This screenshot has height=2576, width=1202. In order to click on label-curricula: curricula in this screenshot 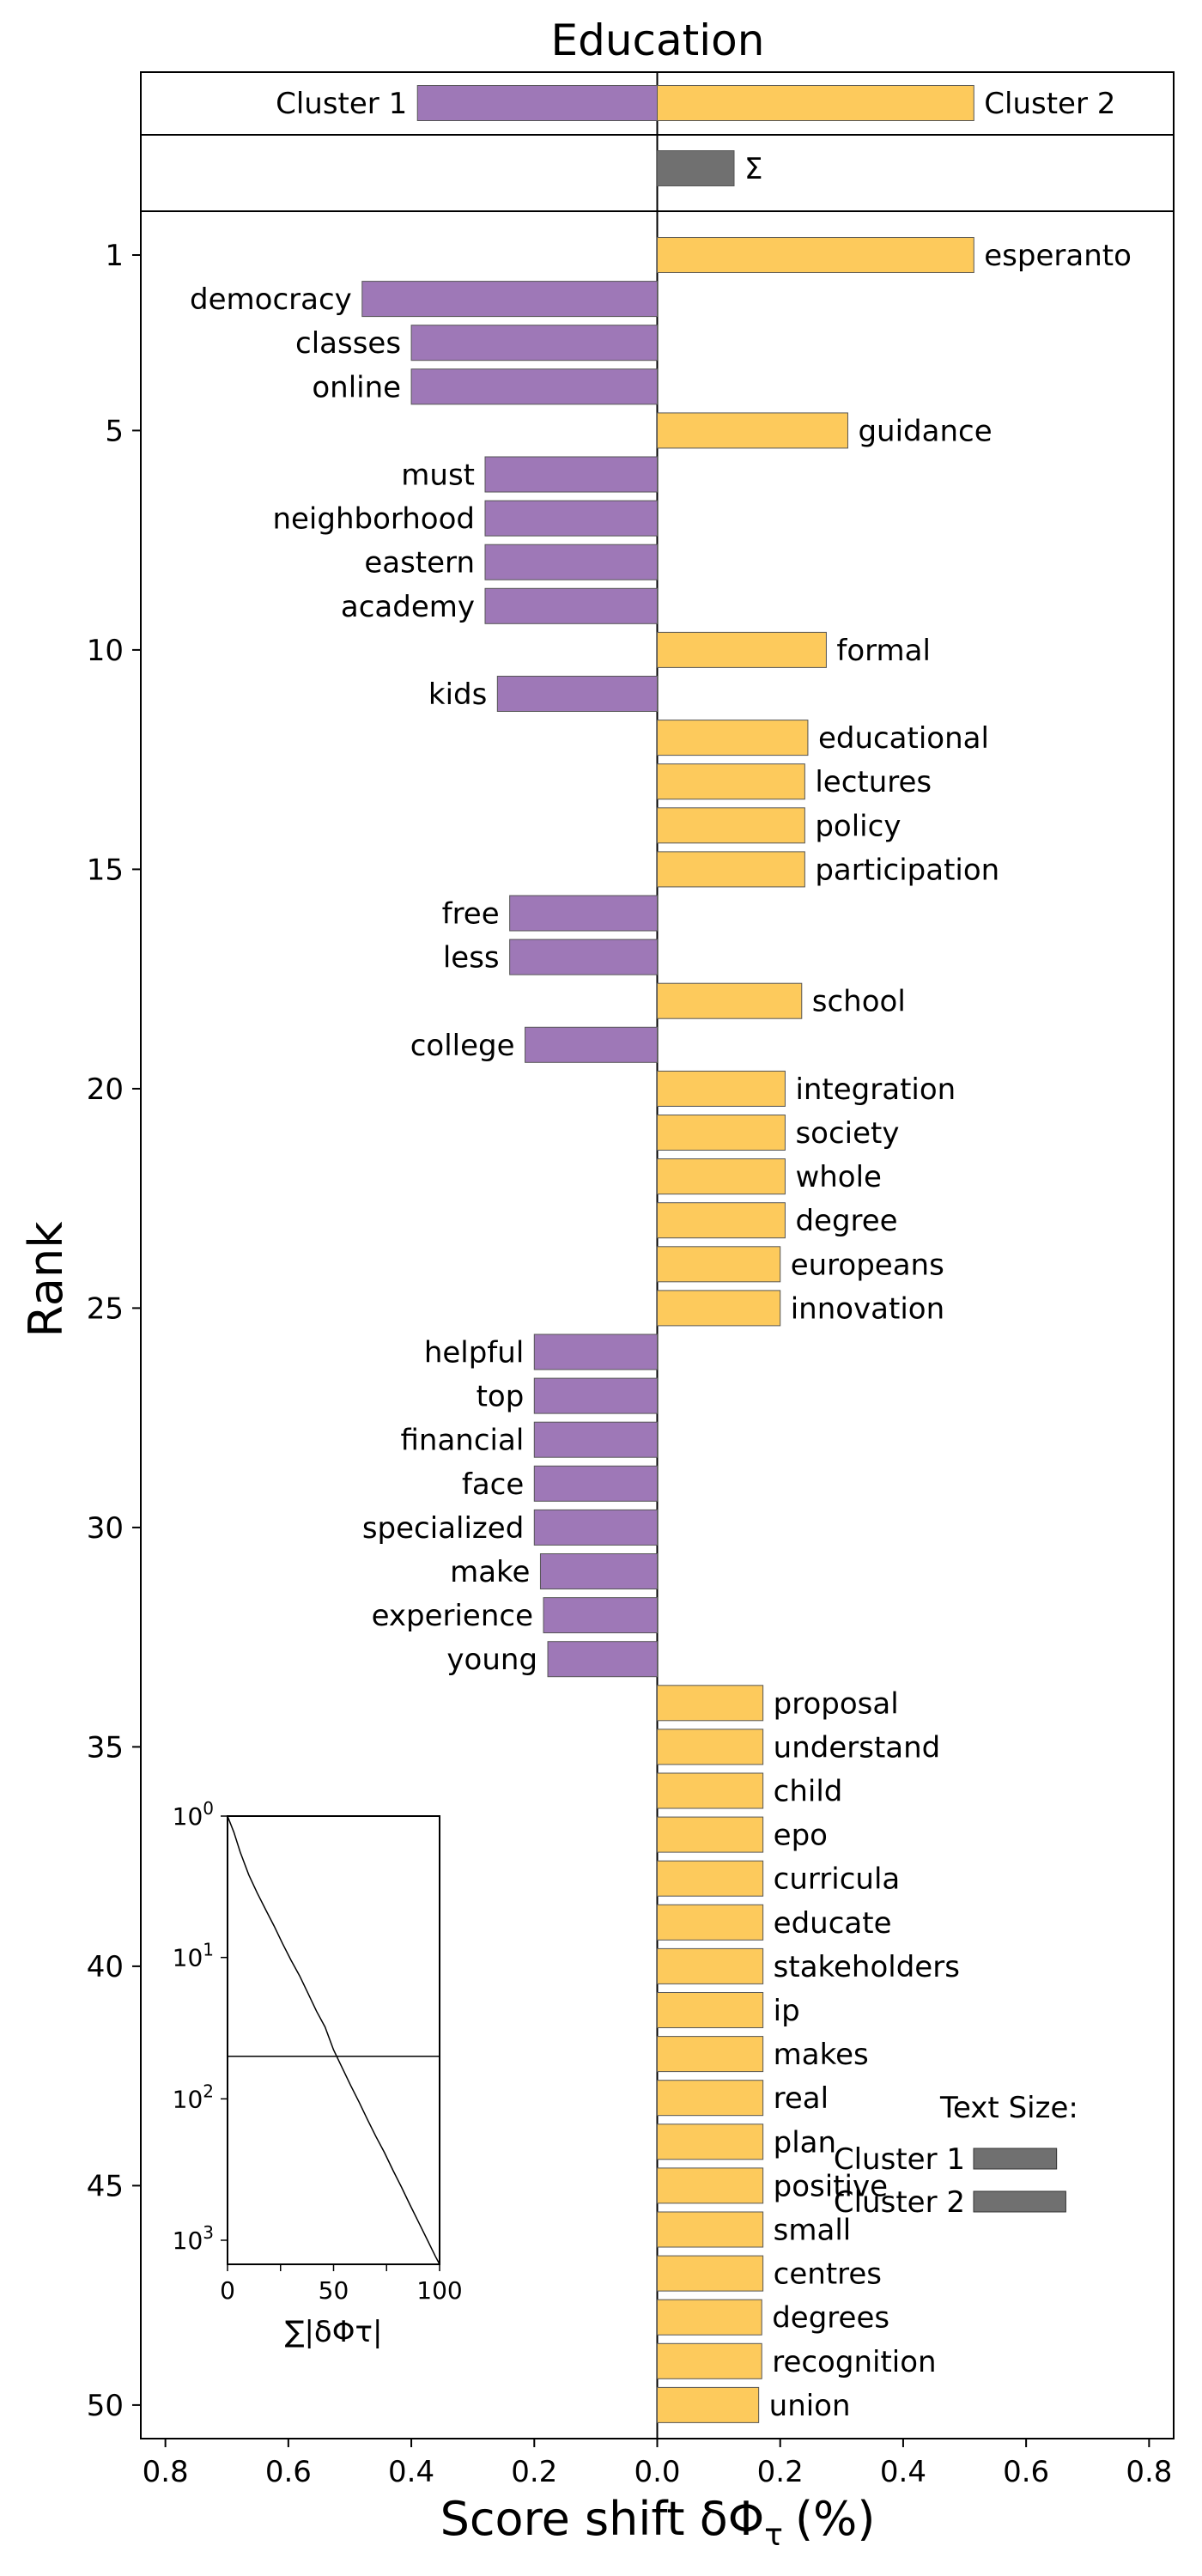, I will do `click(837, 1880)`.